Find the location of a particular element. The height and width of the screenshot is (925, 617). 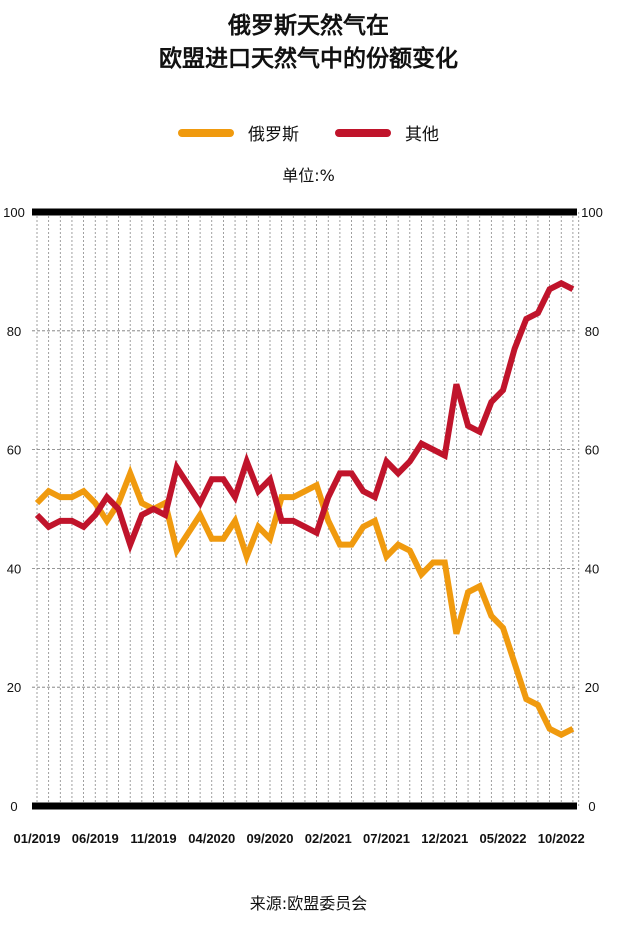

x-tick-label: 04/2020 is located at coordinates (211, 838).